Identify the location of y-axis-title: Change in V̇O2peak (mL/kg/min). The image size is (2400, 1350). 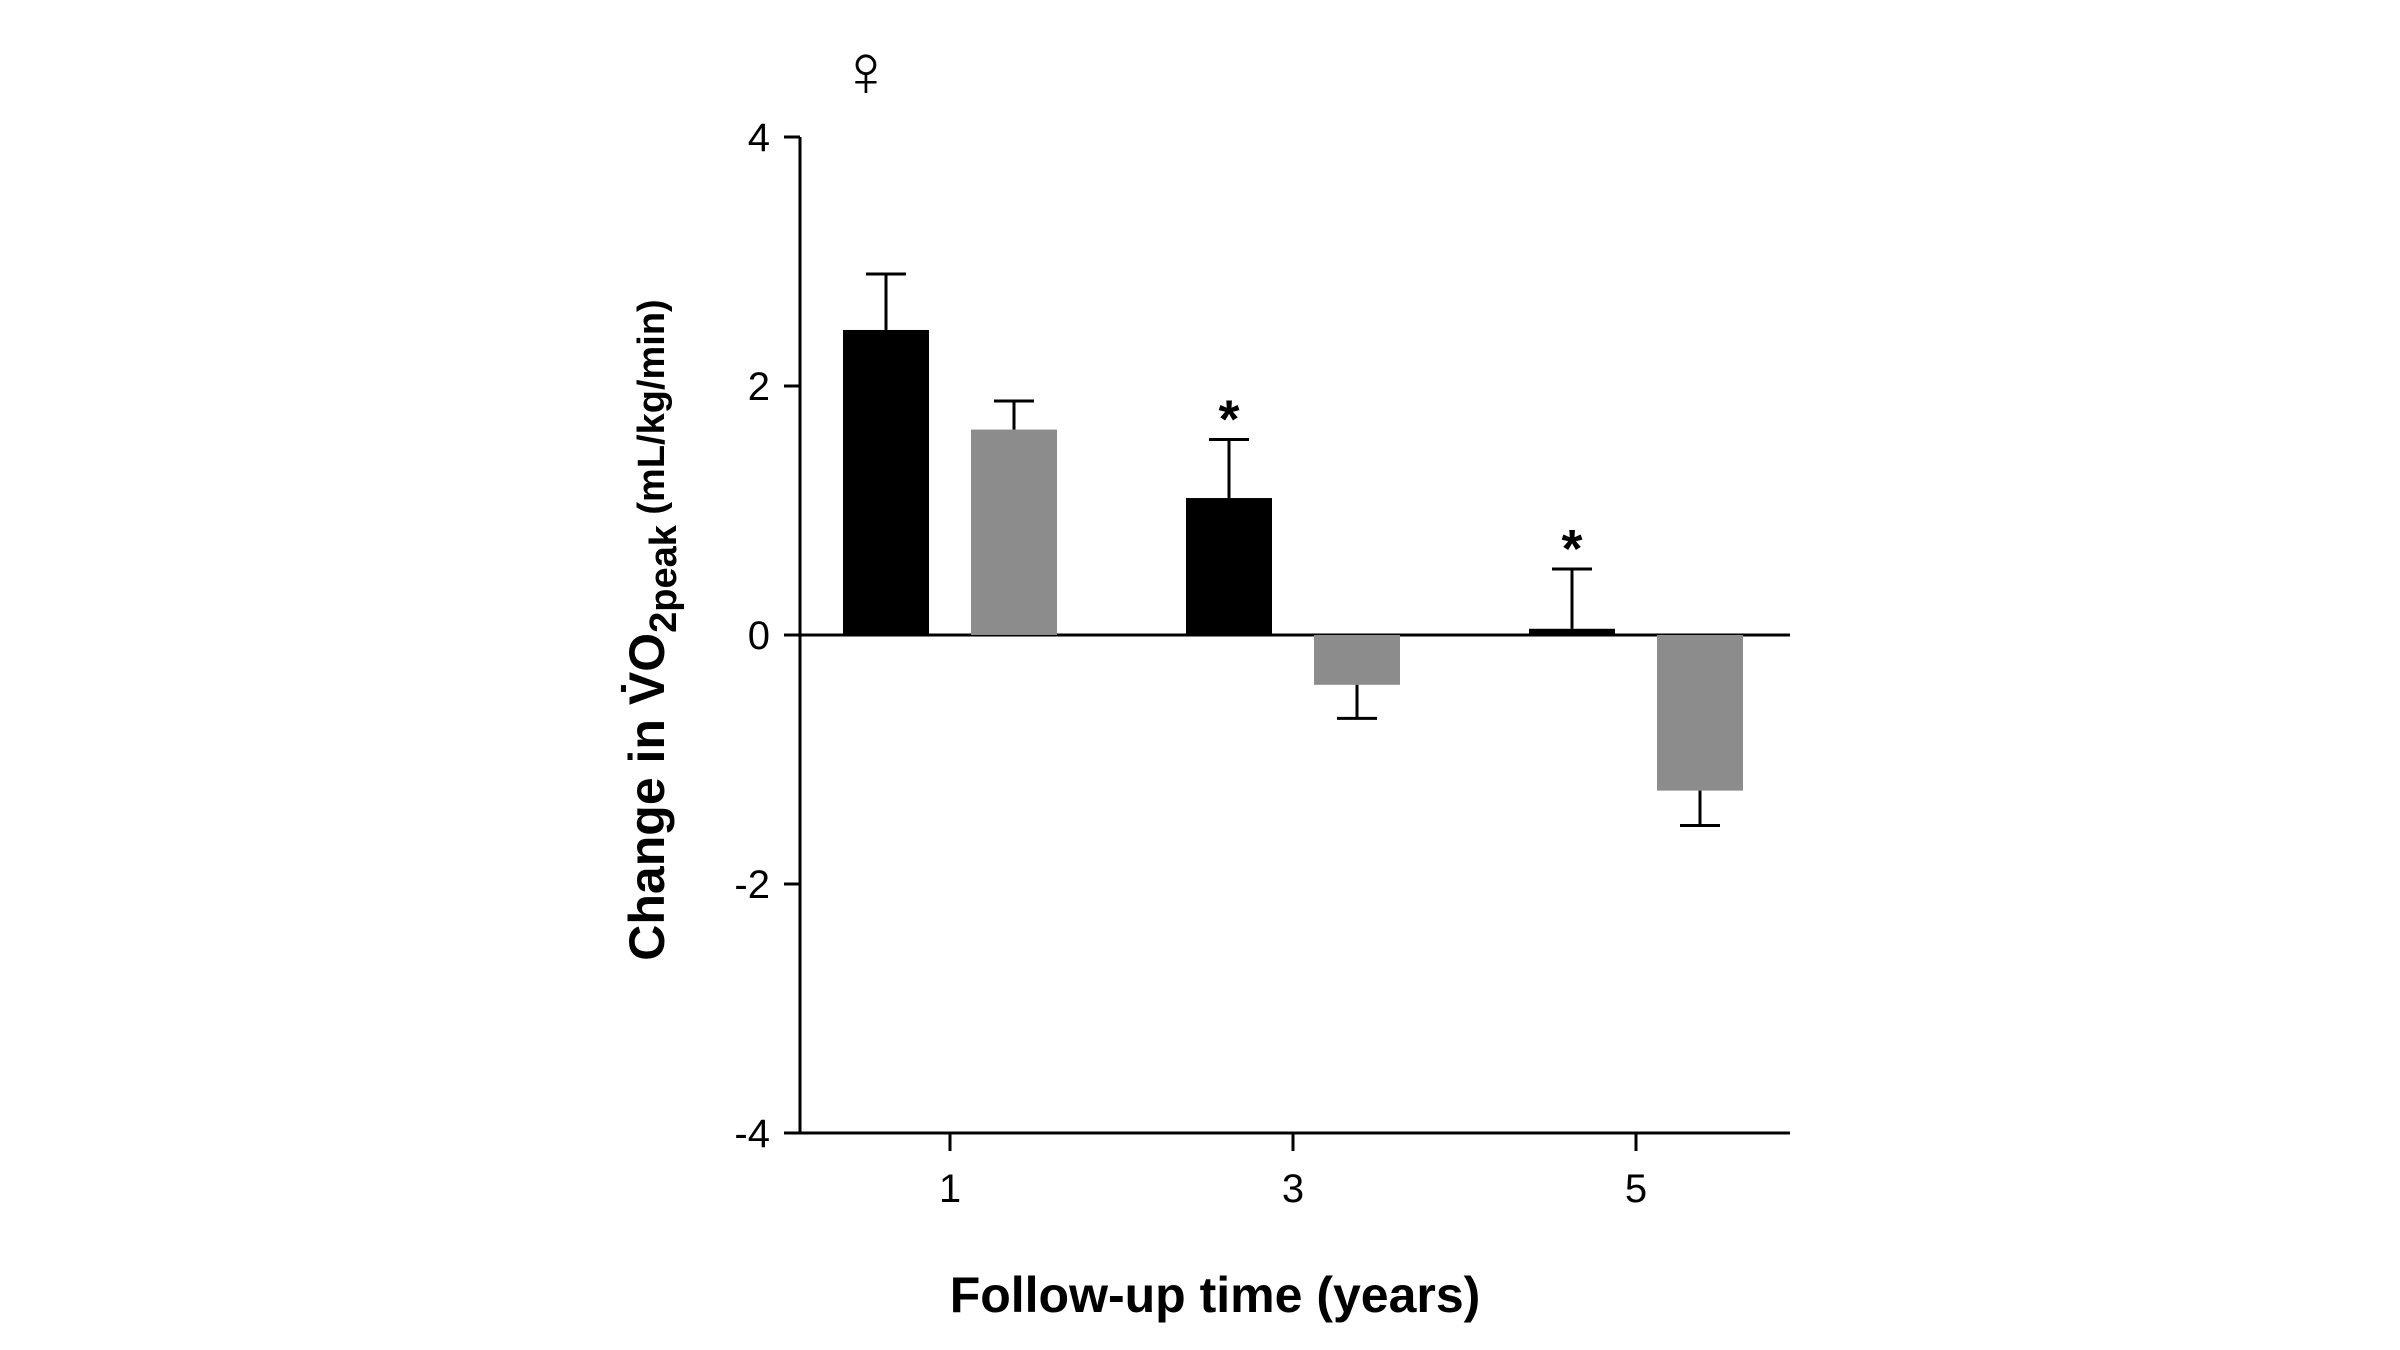
(652, 629).